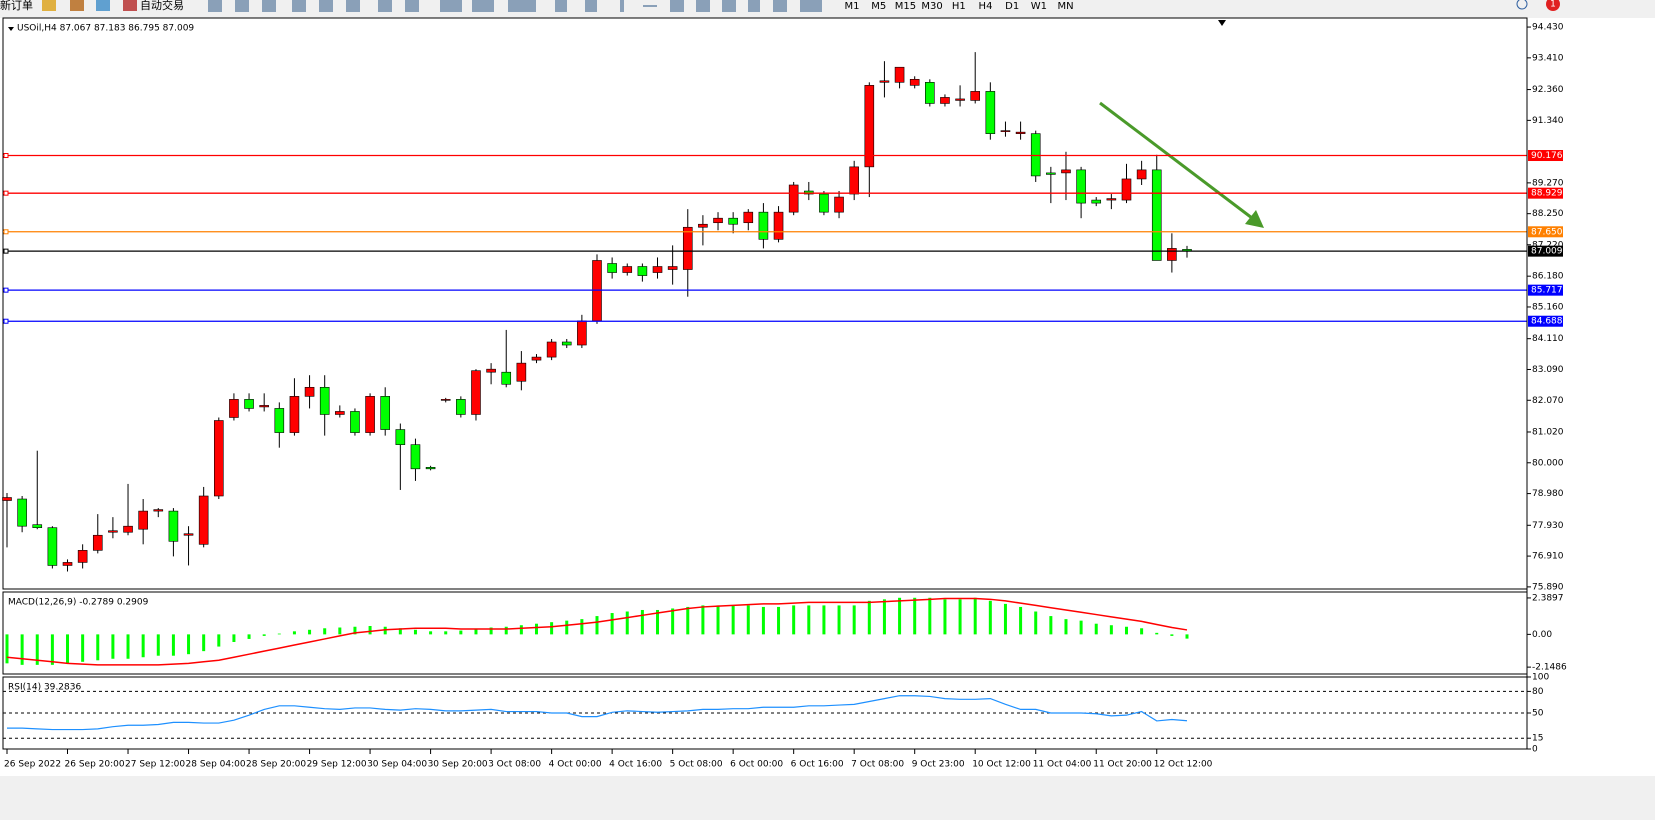 The width and height of the screenshot is (1655, 820). Describe the element at coordinates (1001, 765) in the screenshot. I see `x-tick-label: 10 Oct 12:00` at that location.